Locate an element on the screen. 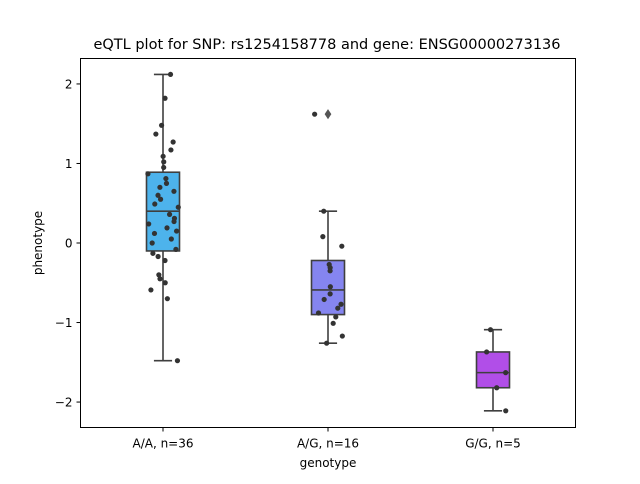  x-tick-label: A/G, n=16 is located at coordinates (328, 444).